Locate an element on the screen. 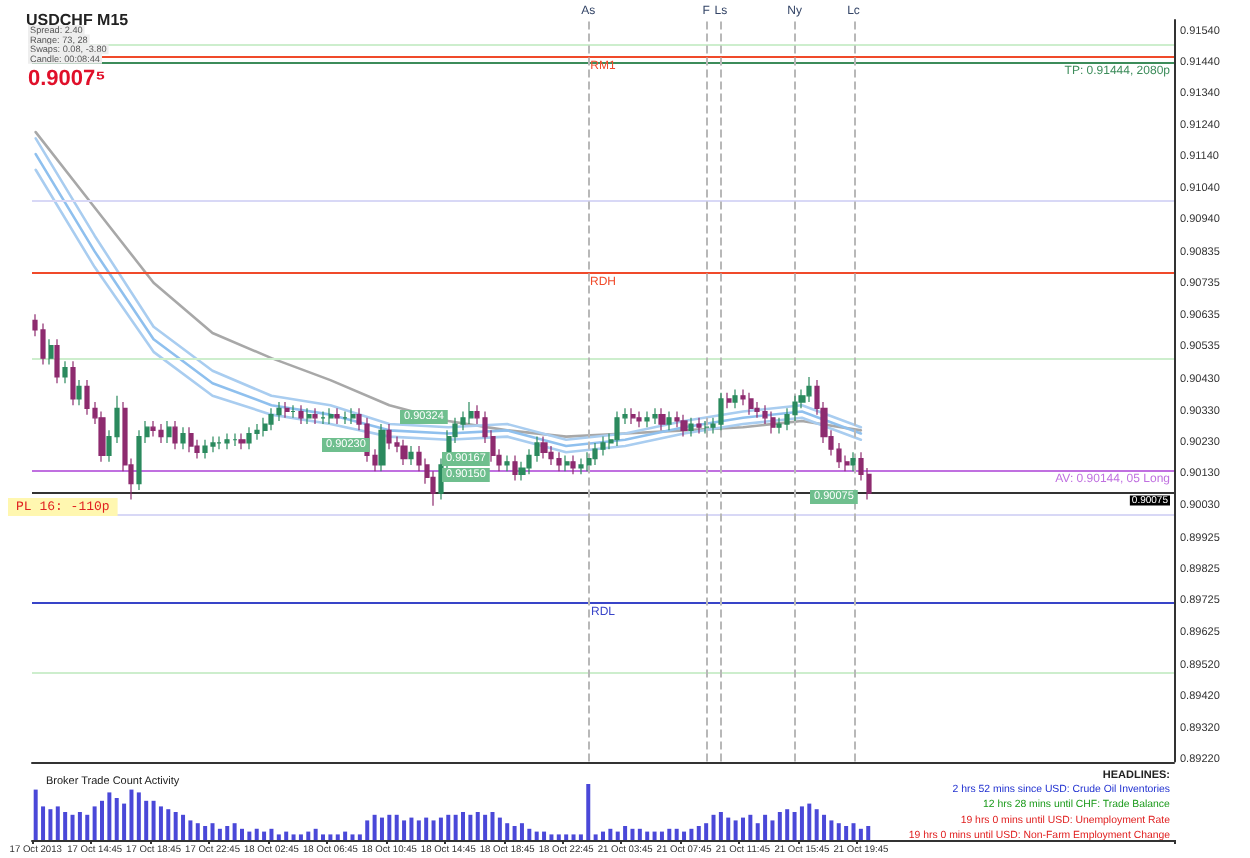  chart-title: USDCHF M15 is located at coordinates (78, 20).